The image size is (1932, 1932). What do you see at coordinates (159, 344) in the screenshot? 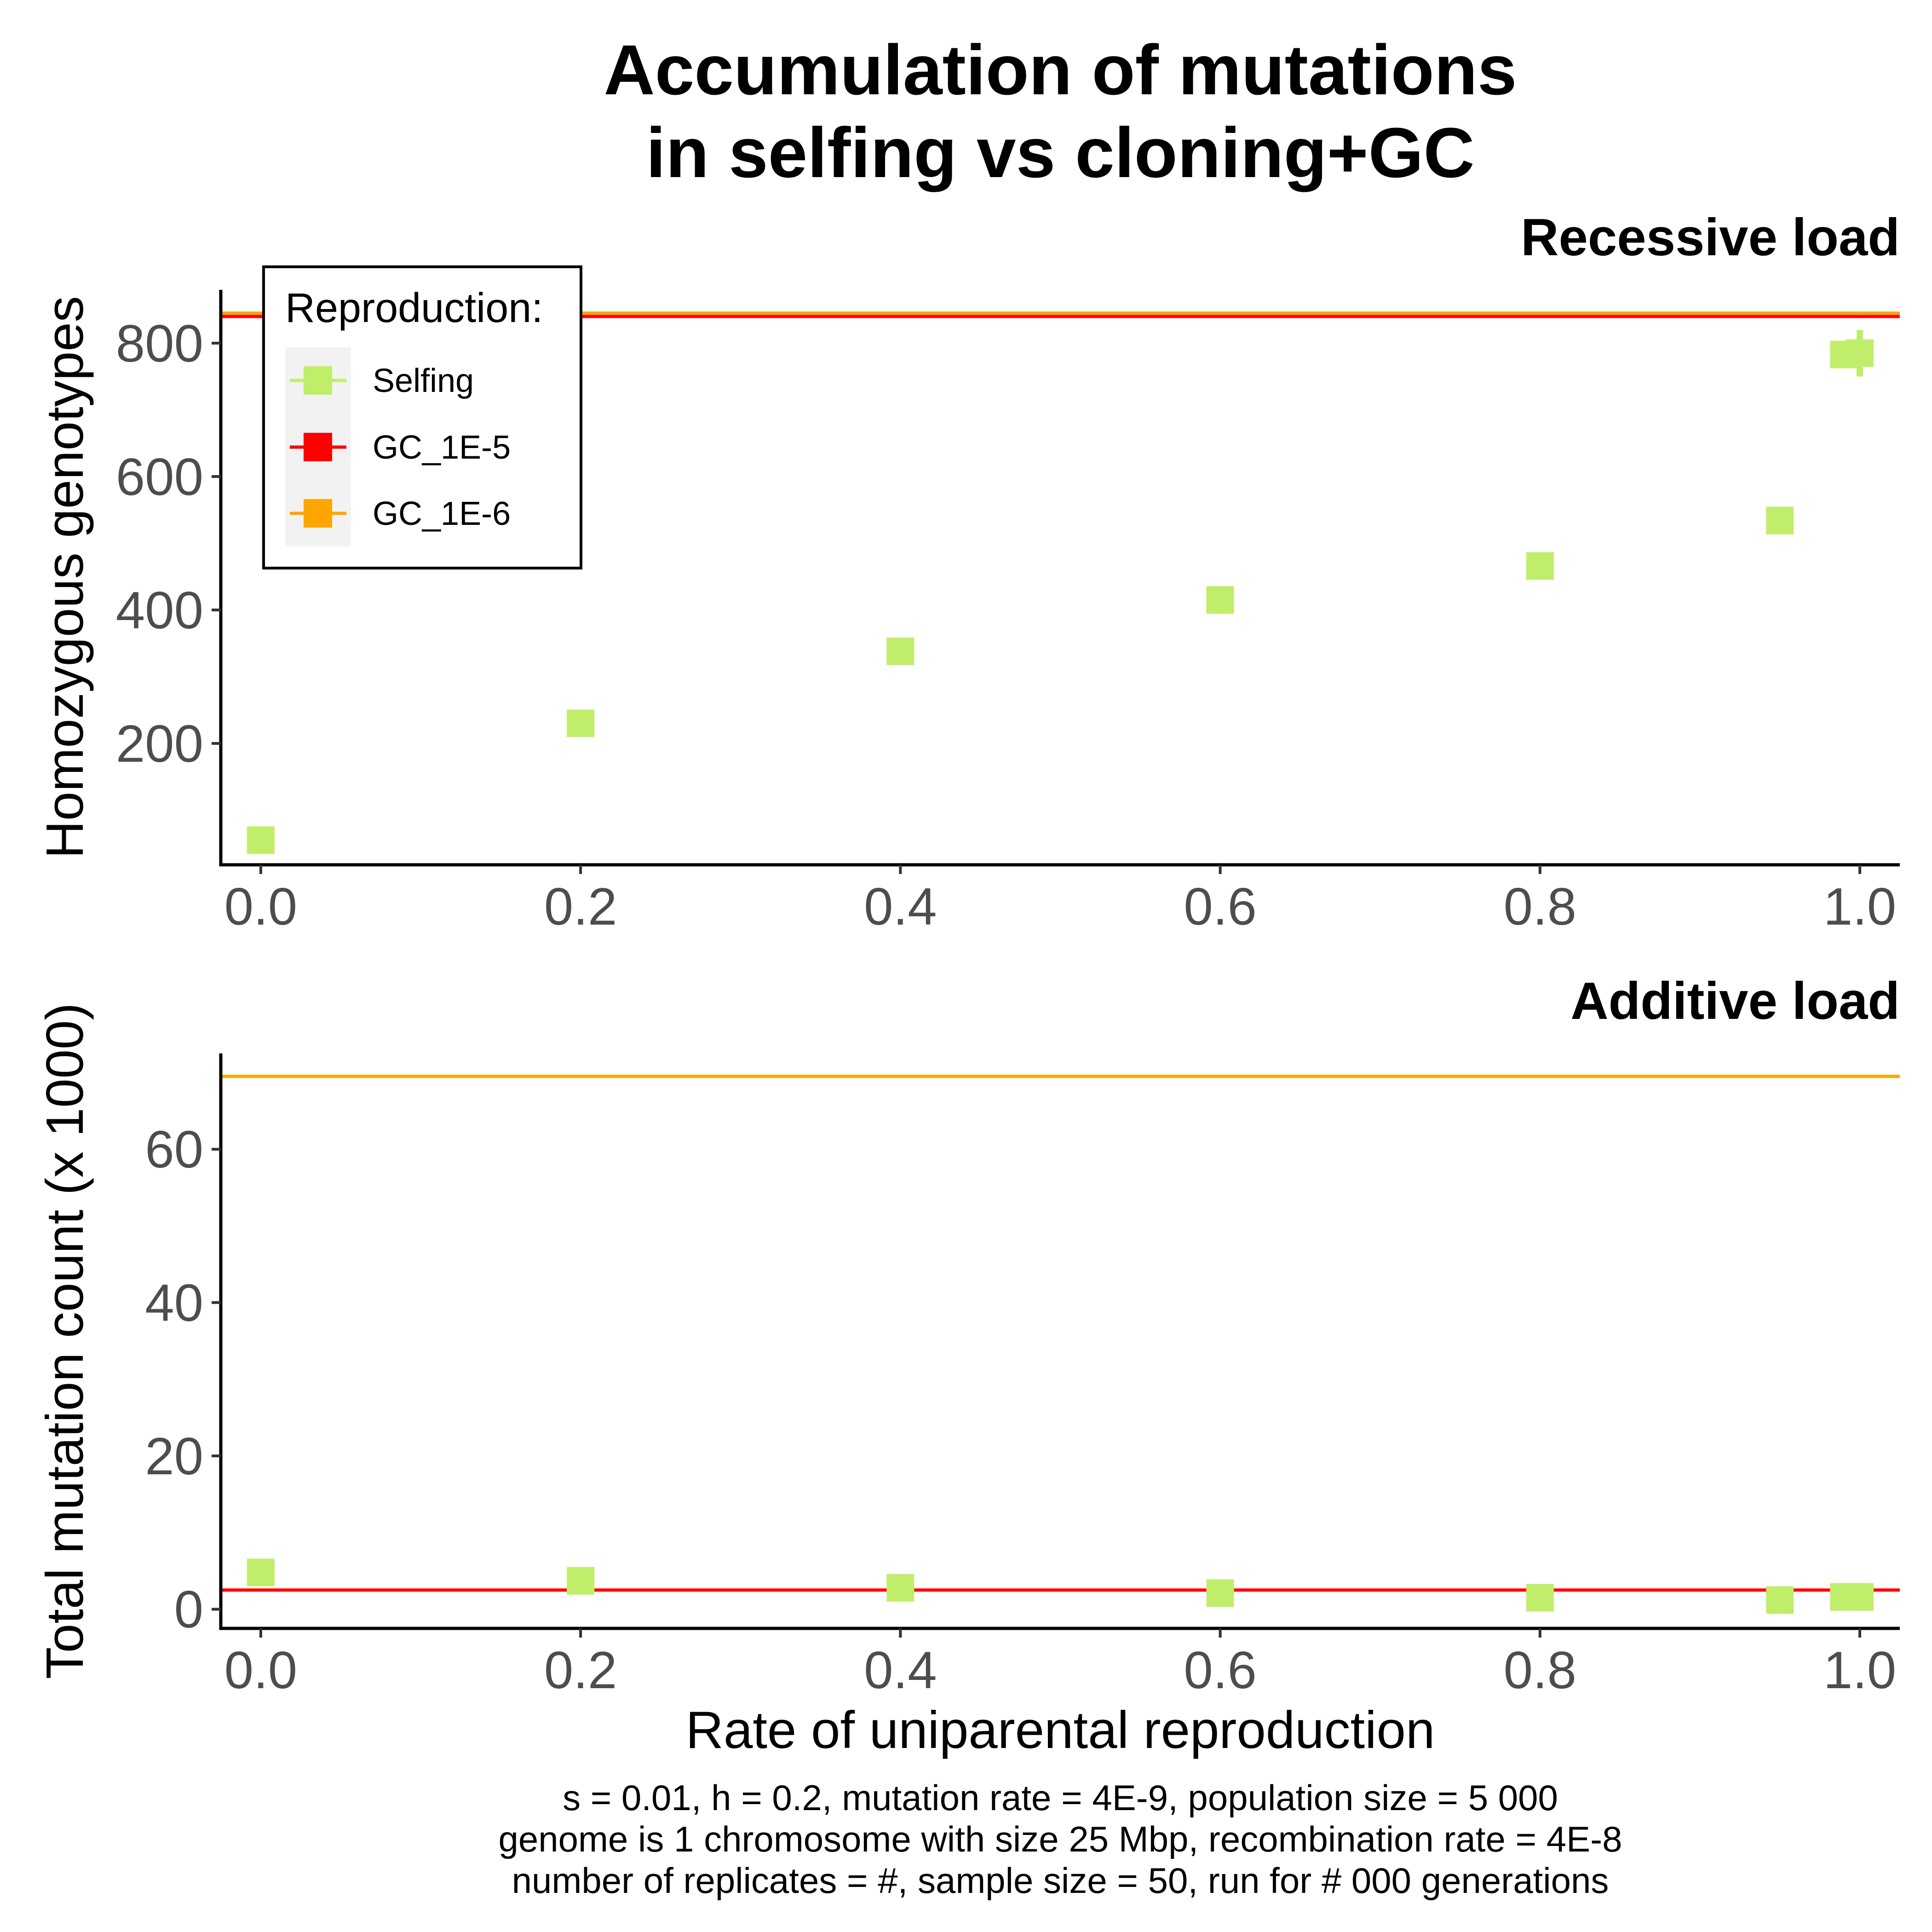
I see `y-tick-label: 800` at bounding box center [159, 344].